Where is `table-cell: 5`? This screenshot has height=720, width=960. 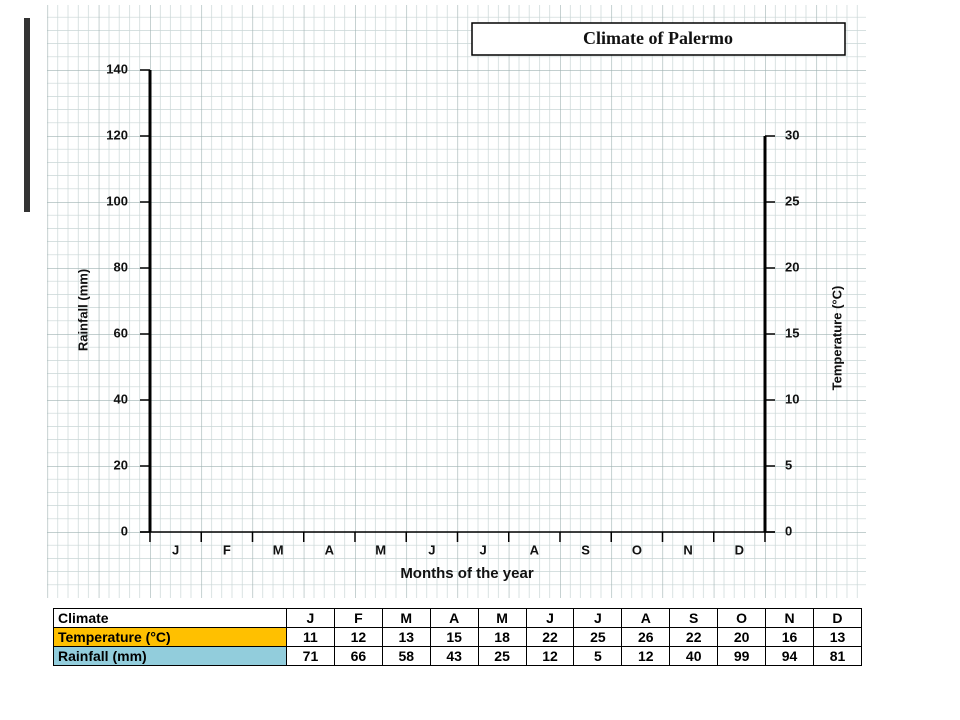
table-cell: 5 is located at coordinates (598, 656).